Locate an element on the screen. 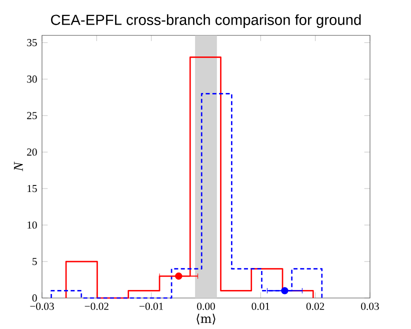  y-tick-label: 35 is located at coordinates (32, 42).